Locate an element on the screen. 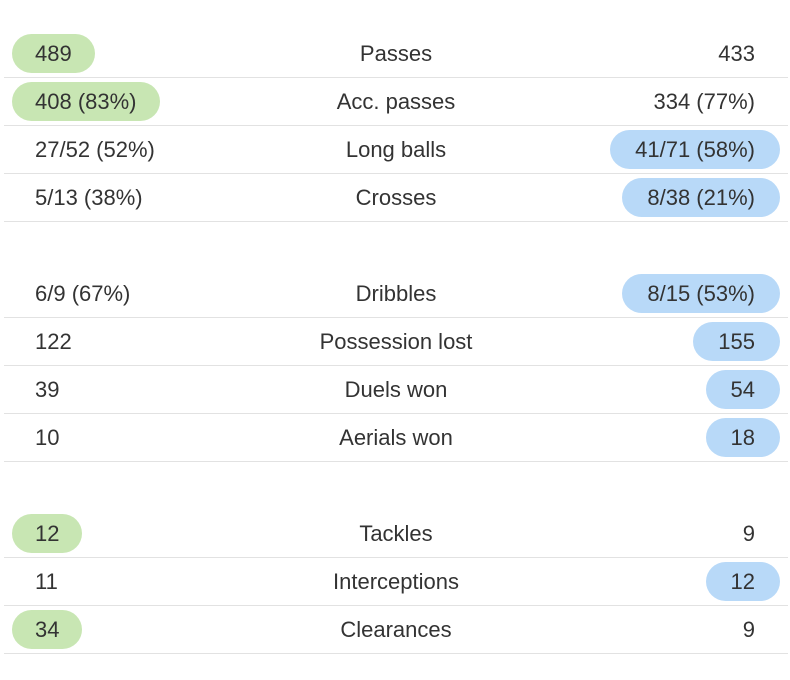  home-value: 39 is located at coordinates (47, 389).